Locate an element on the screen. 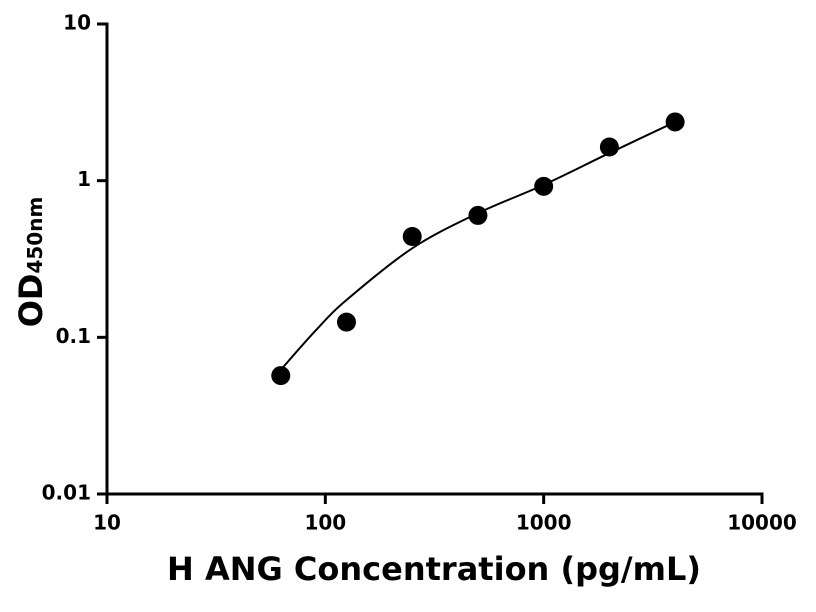  x-tick-label: 10000 is located at coordinates (762, 523).